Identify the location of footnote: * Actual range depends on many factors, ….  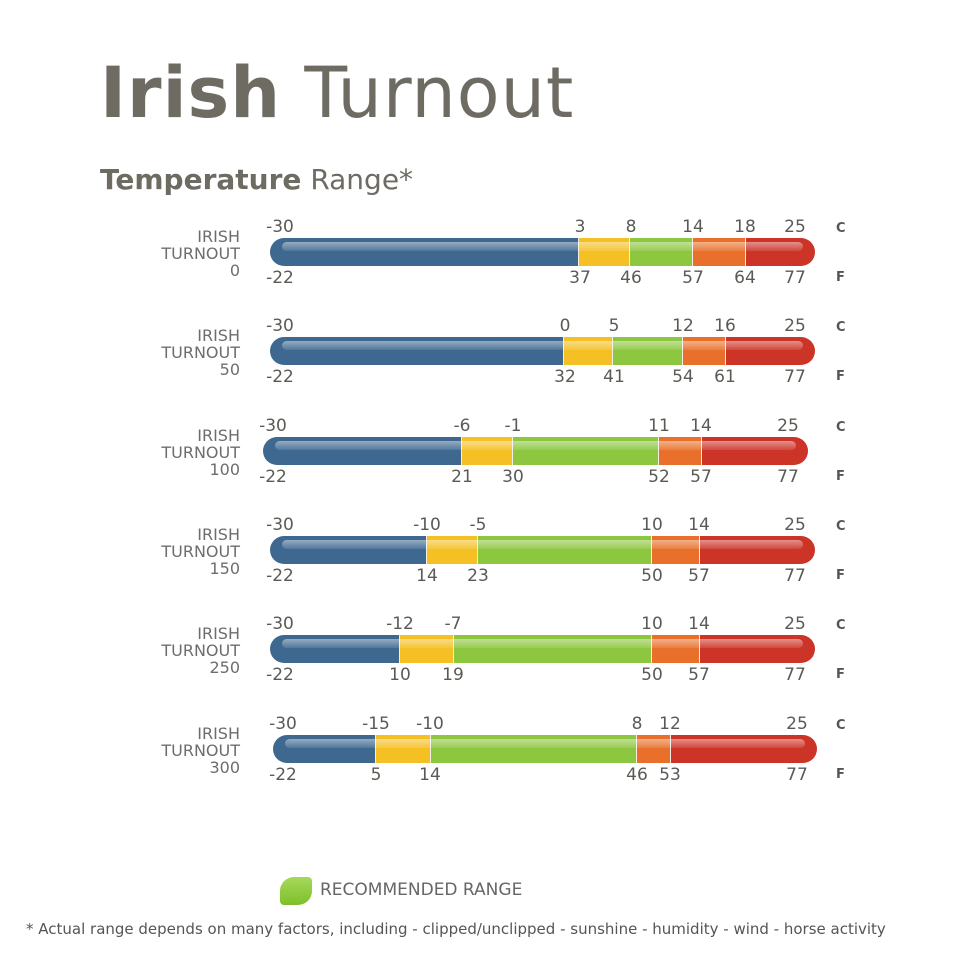
(456, 929).